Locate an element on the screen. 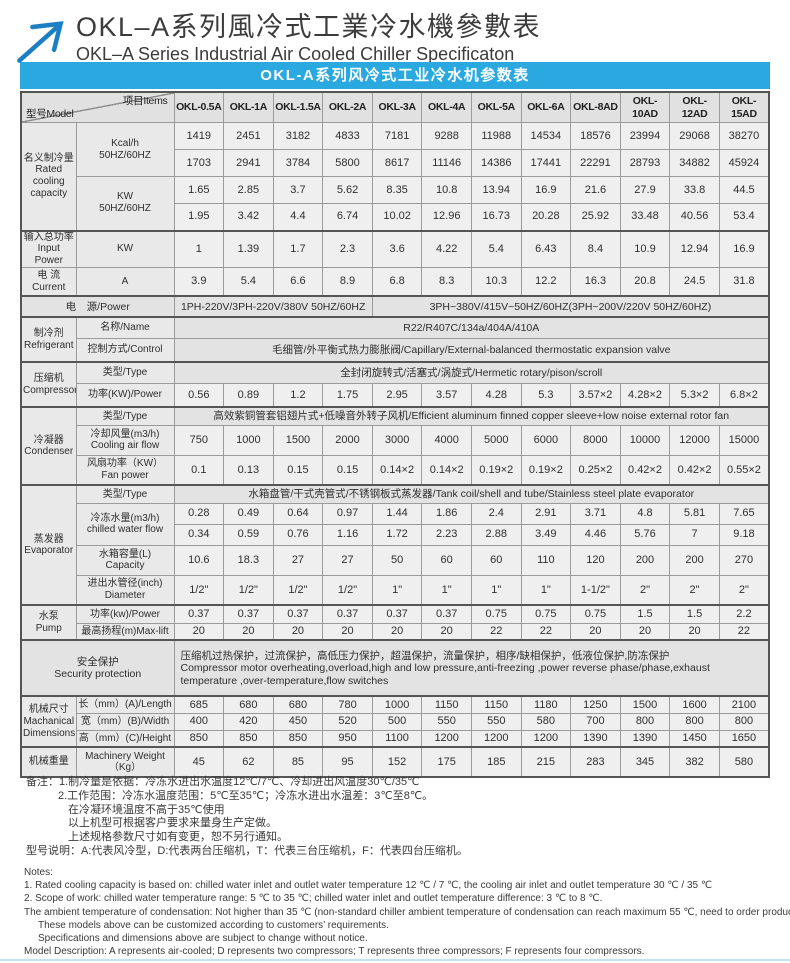 The image size is (790, 963). group-label-cell: 冷凝器 Condenser is located at coordinates (48, 446).